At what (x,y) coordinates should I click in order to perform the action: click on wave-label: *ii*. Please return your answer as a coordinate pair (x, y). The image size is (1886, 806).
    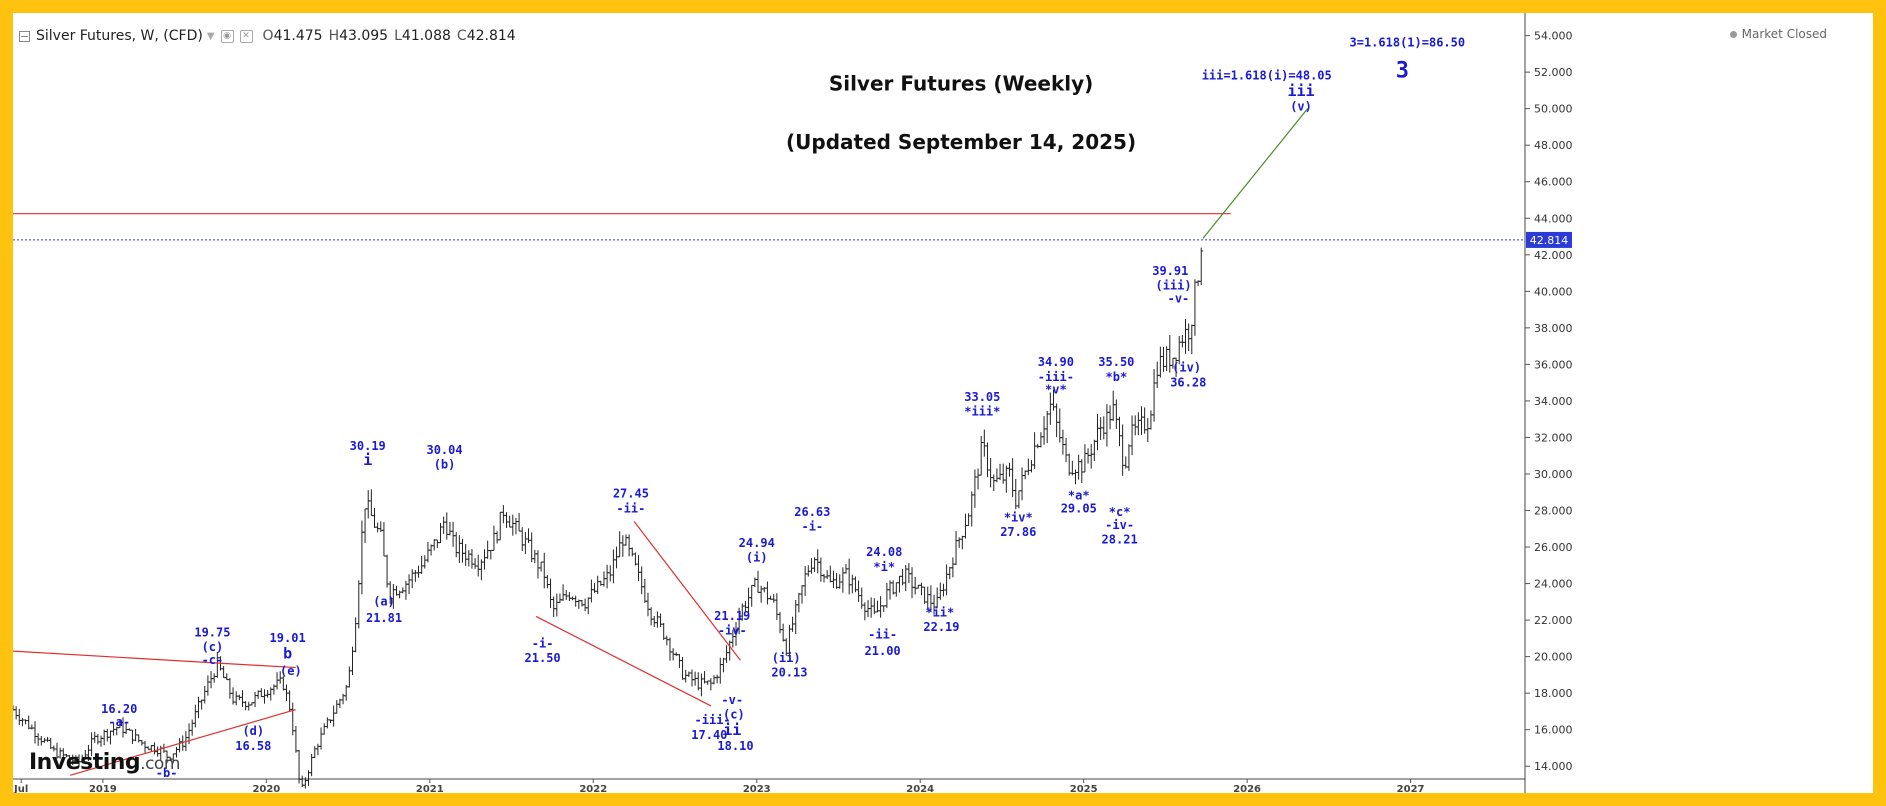
    Looking at the image, I should click on (939, 612).